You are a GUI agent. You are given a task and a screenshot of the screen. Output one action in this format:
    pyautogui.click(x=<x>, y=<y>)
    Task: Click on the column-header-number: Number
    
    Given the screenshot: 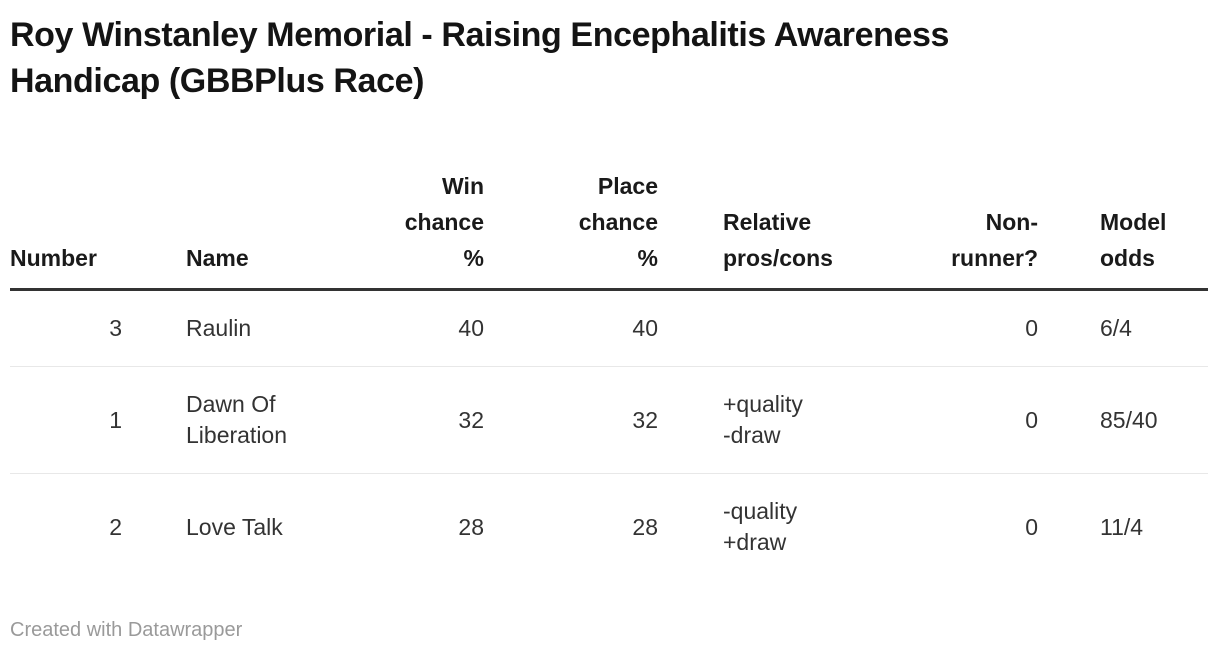 What is the action you would take?
    pyautogui.click(x=75, y=229)
    